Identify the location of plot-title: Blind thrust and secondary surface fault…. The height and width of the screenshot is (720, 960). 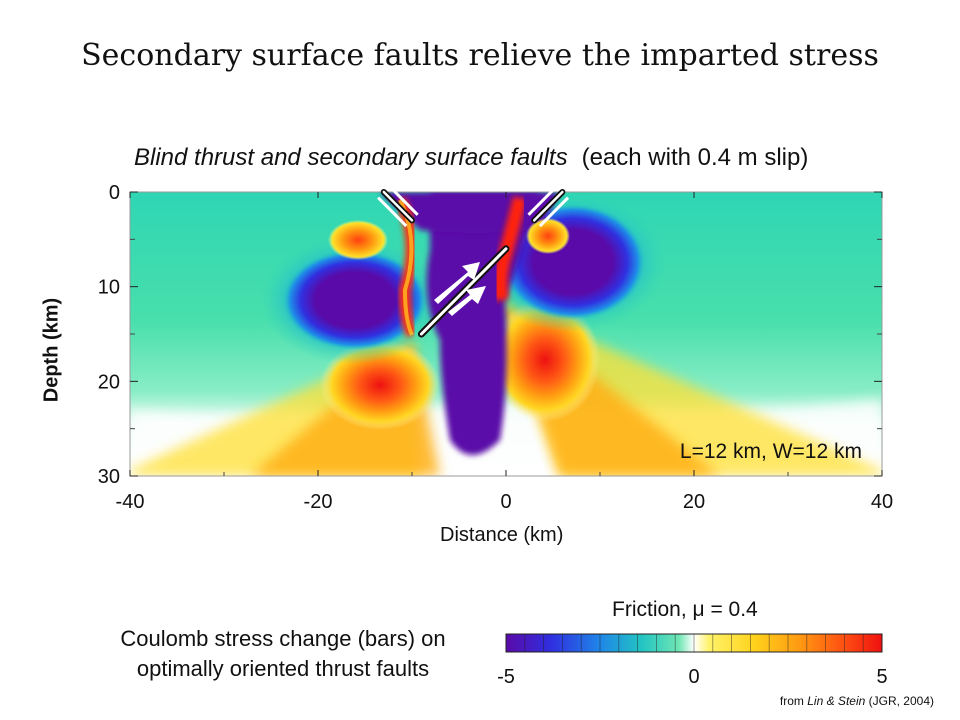
(471, 158).